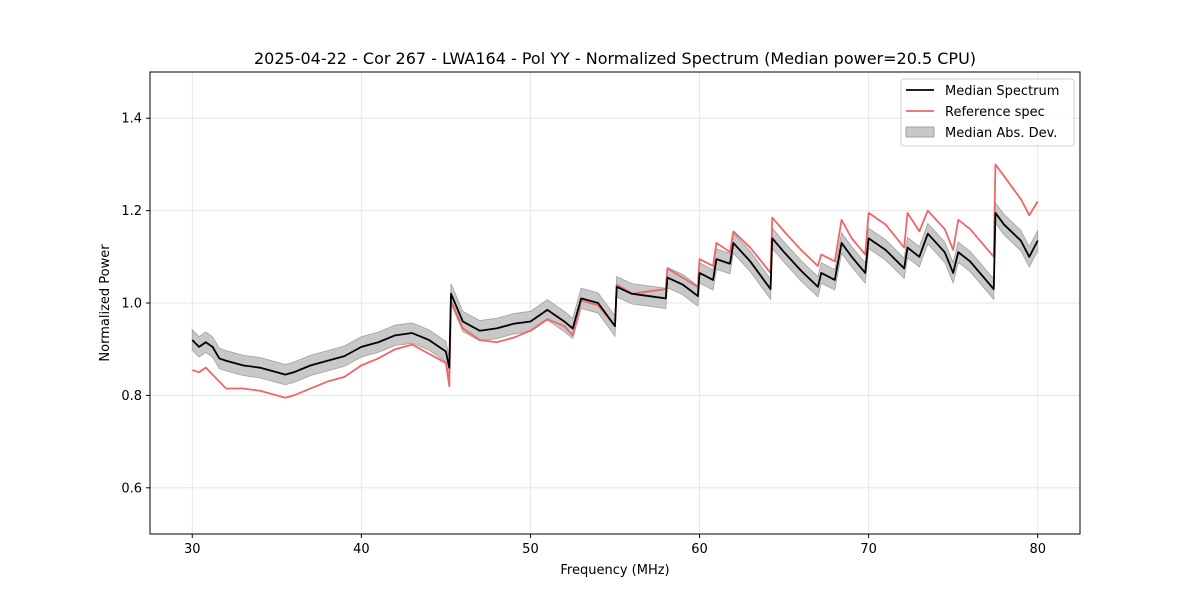 Image resolution: width=1200 pixels, height=600 pixels. Describe the element at coordinates (131, 119) in the screenshot. I see `y-tick-label: 1.4` at that location.